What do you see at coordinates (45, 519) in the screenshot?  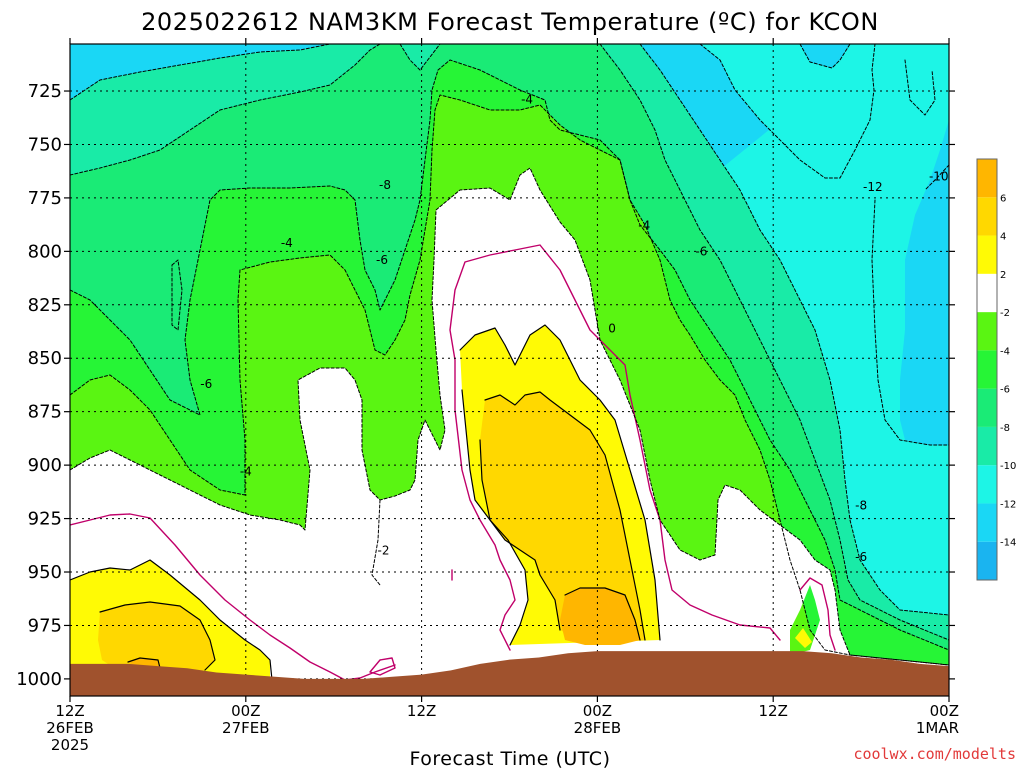 I see `y-tick-label: 925` at bounding box center [45, 519].